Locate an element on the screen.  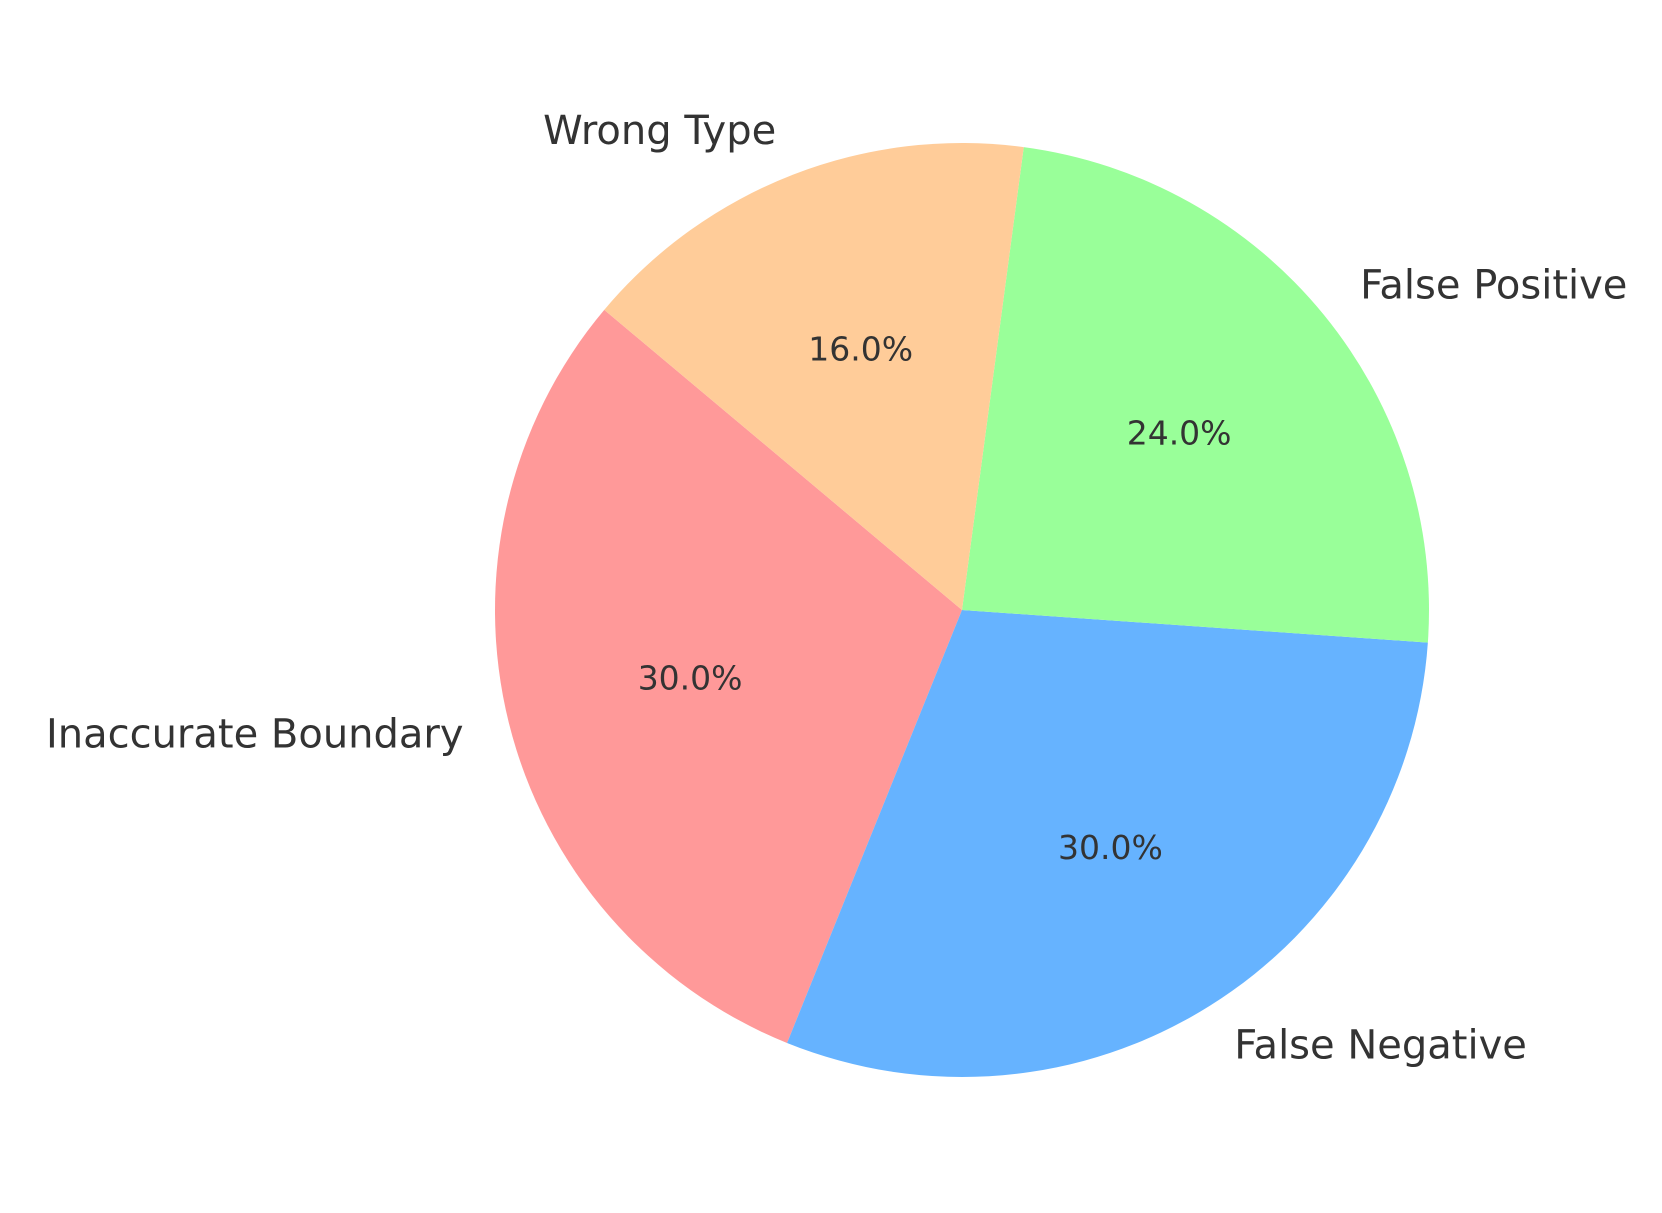
pie-slice-false-negative is located at coordinates (1107, 843).